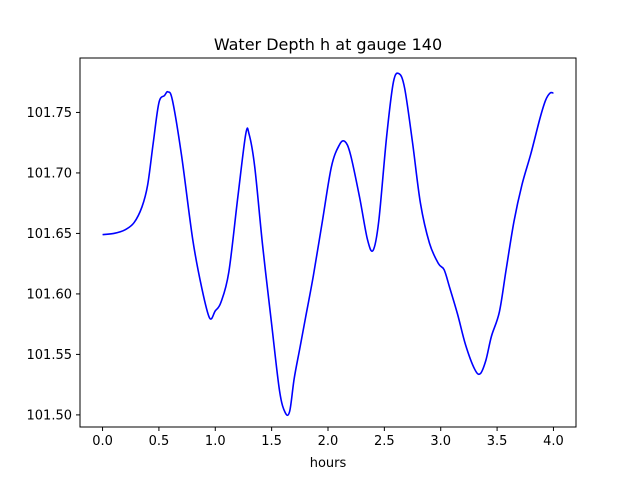 This screenshot has height=480, width=640. Describe the element at coordinates (50, 355) in the screenshot. I see `y-tick-label: 101.55` at that location.